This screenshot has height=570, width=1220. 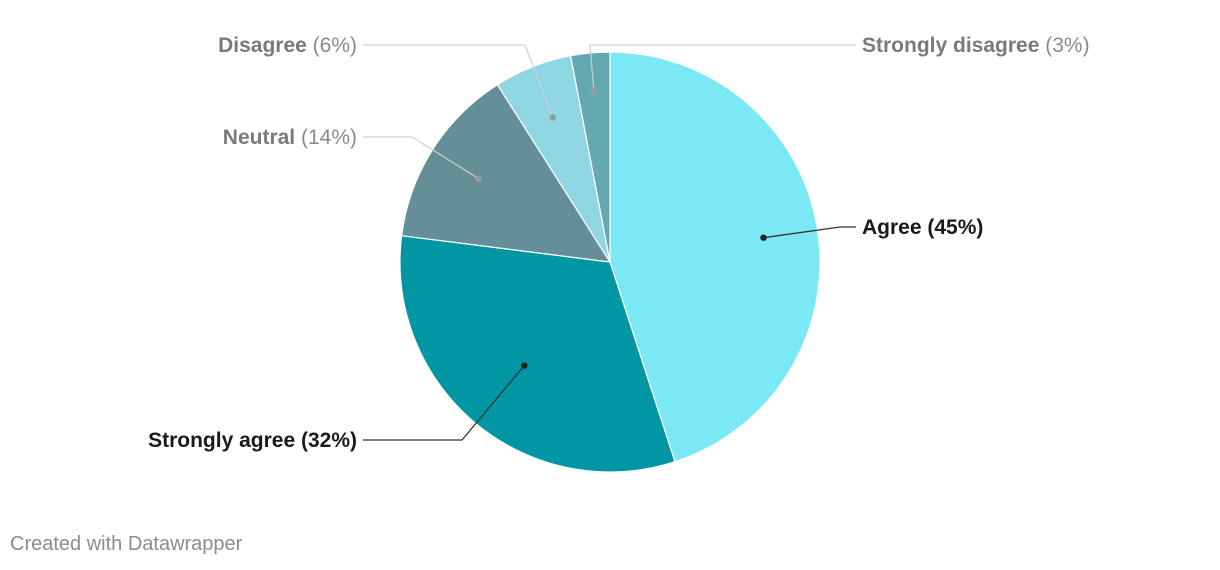 What do you see at coordinates (894, 227) in the screenshot?
I see `slice-label-name: Agree` at bounding box center [894, 227].